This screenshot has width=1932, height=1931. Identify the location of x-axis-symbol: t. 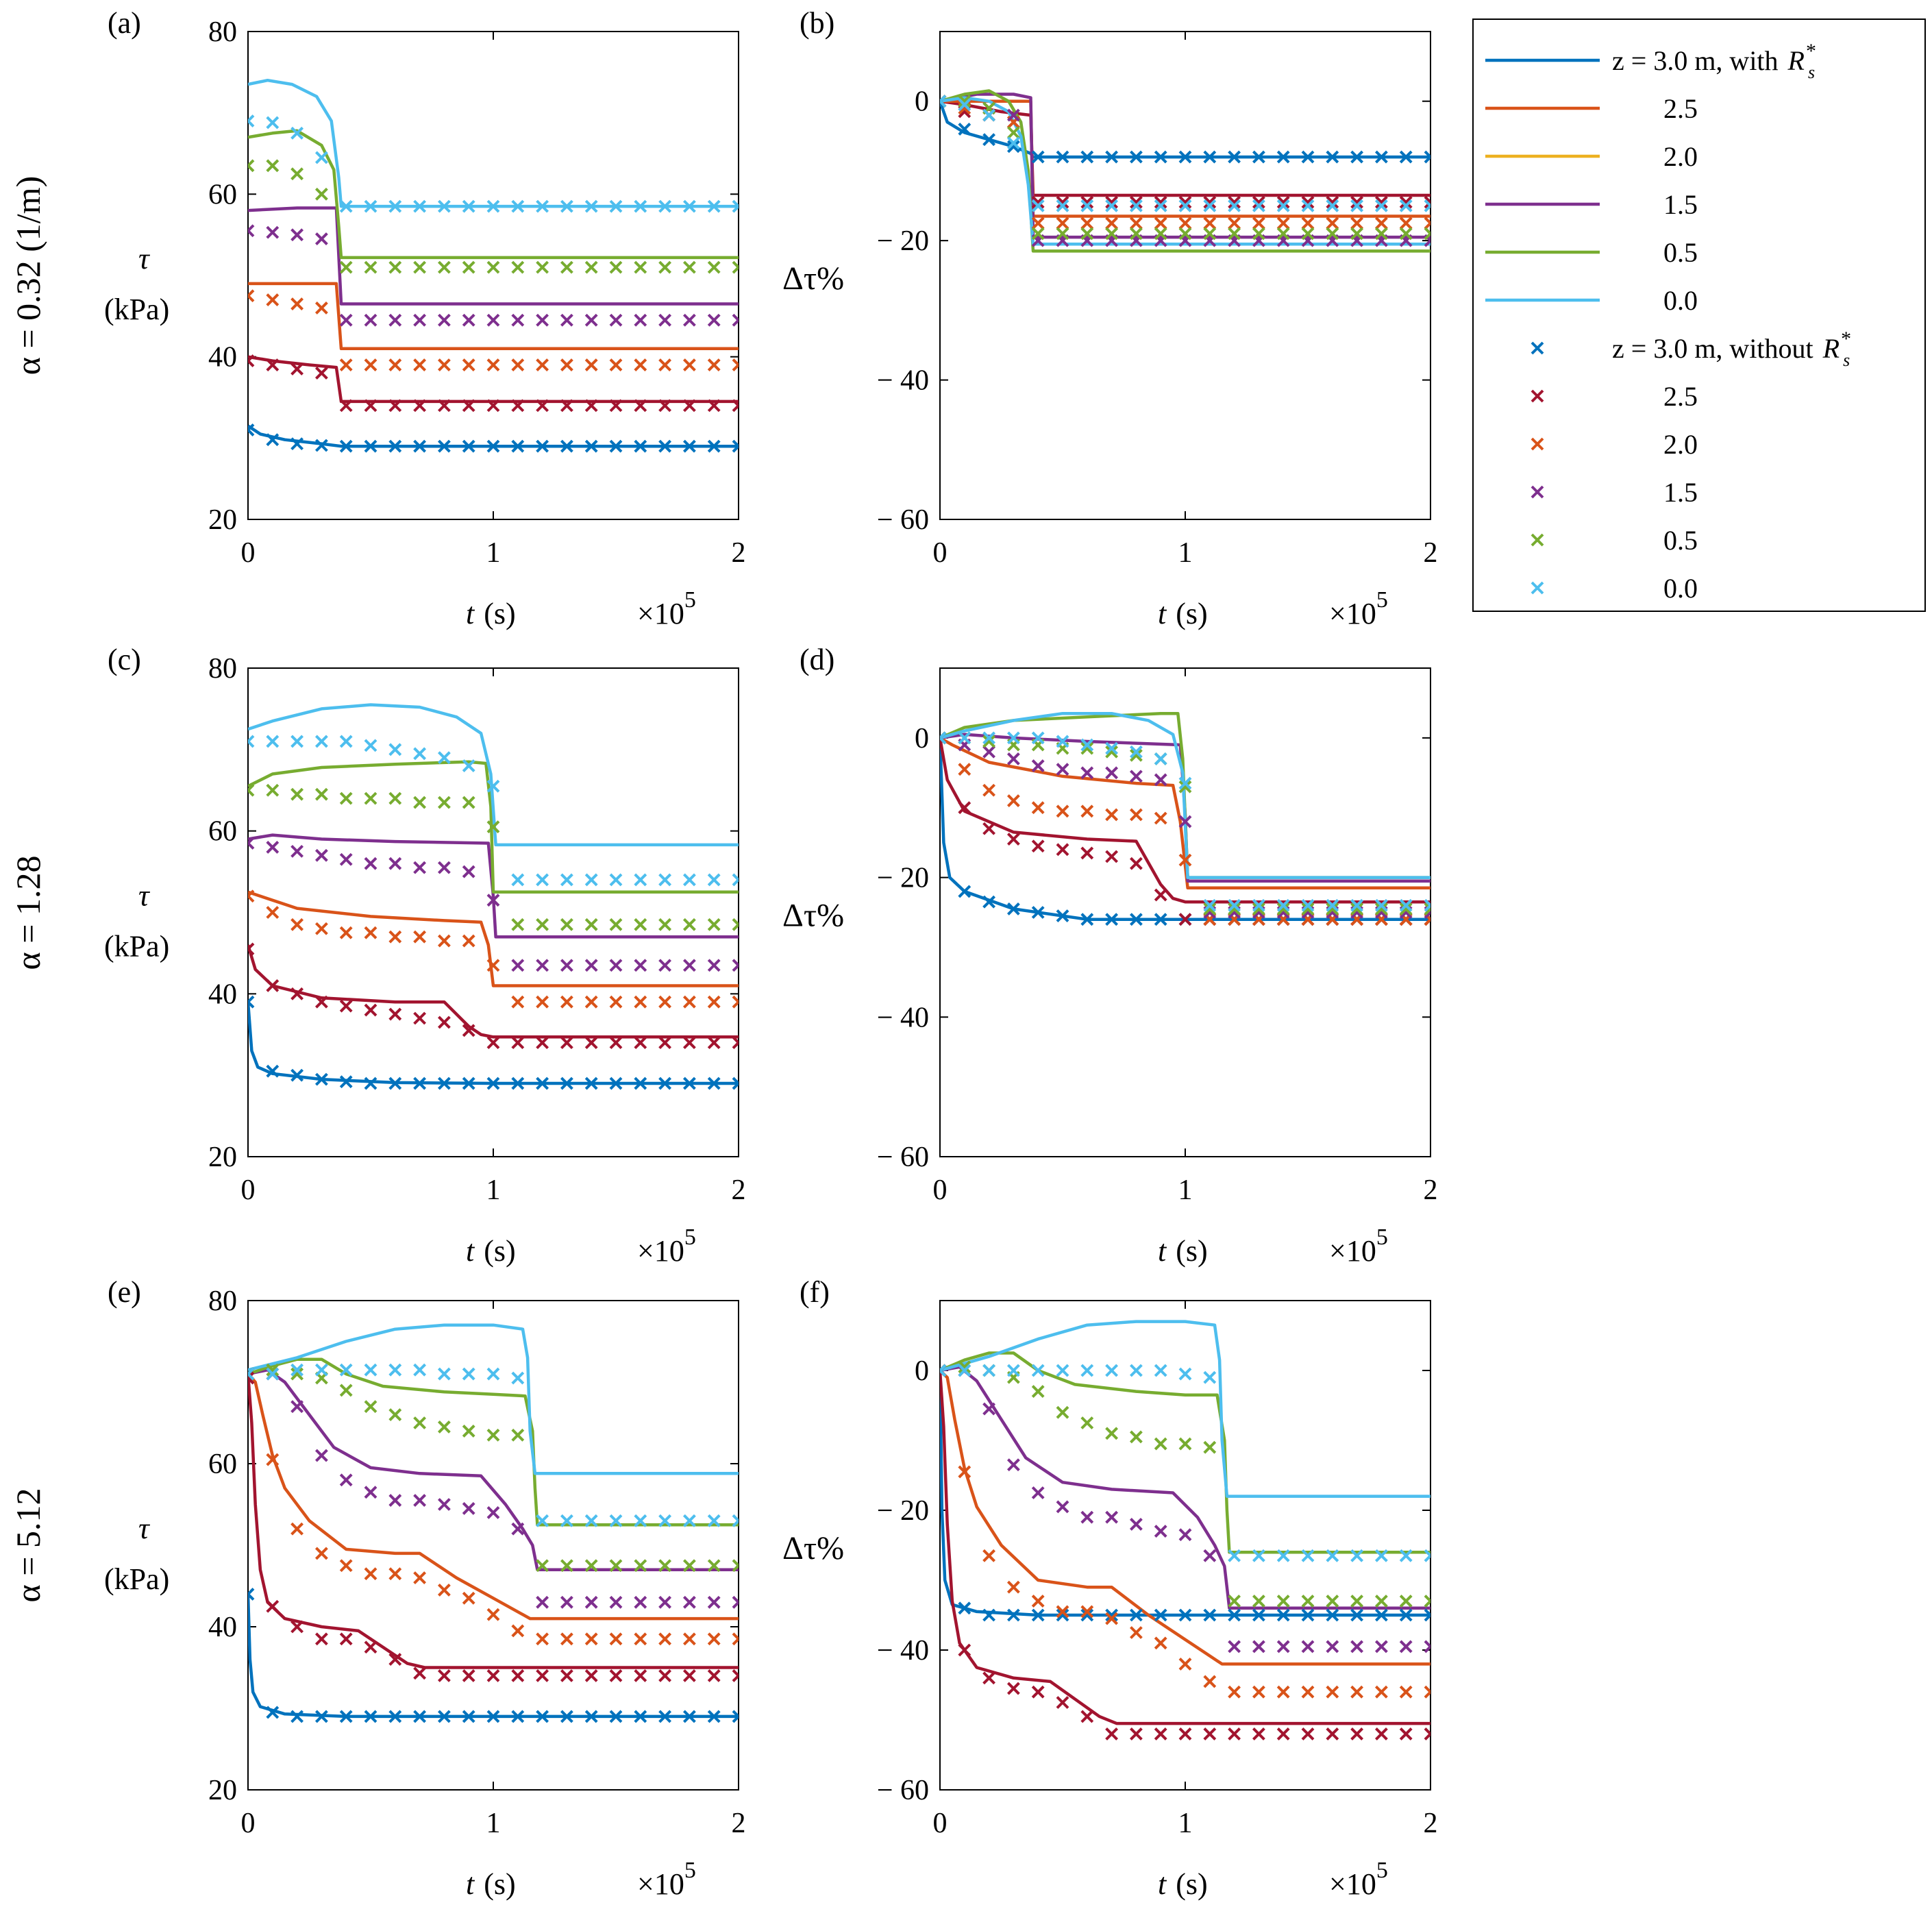
(1162, 1251).